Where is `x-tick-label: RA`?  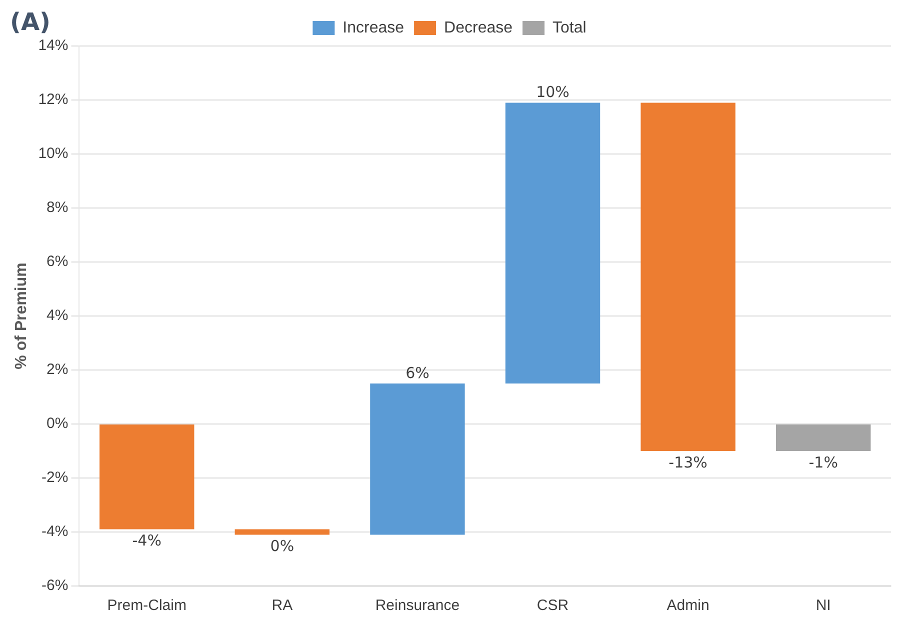
x-tick-label: RA is located at coordinates (282, 605).